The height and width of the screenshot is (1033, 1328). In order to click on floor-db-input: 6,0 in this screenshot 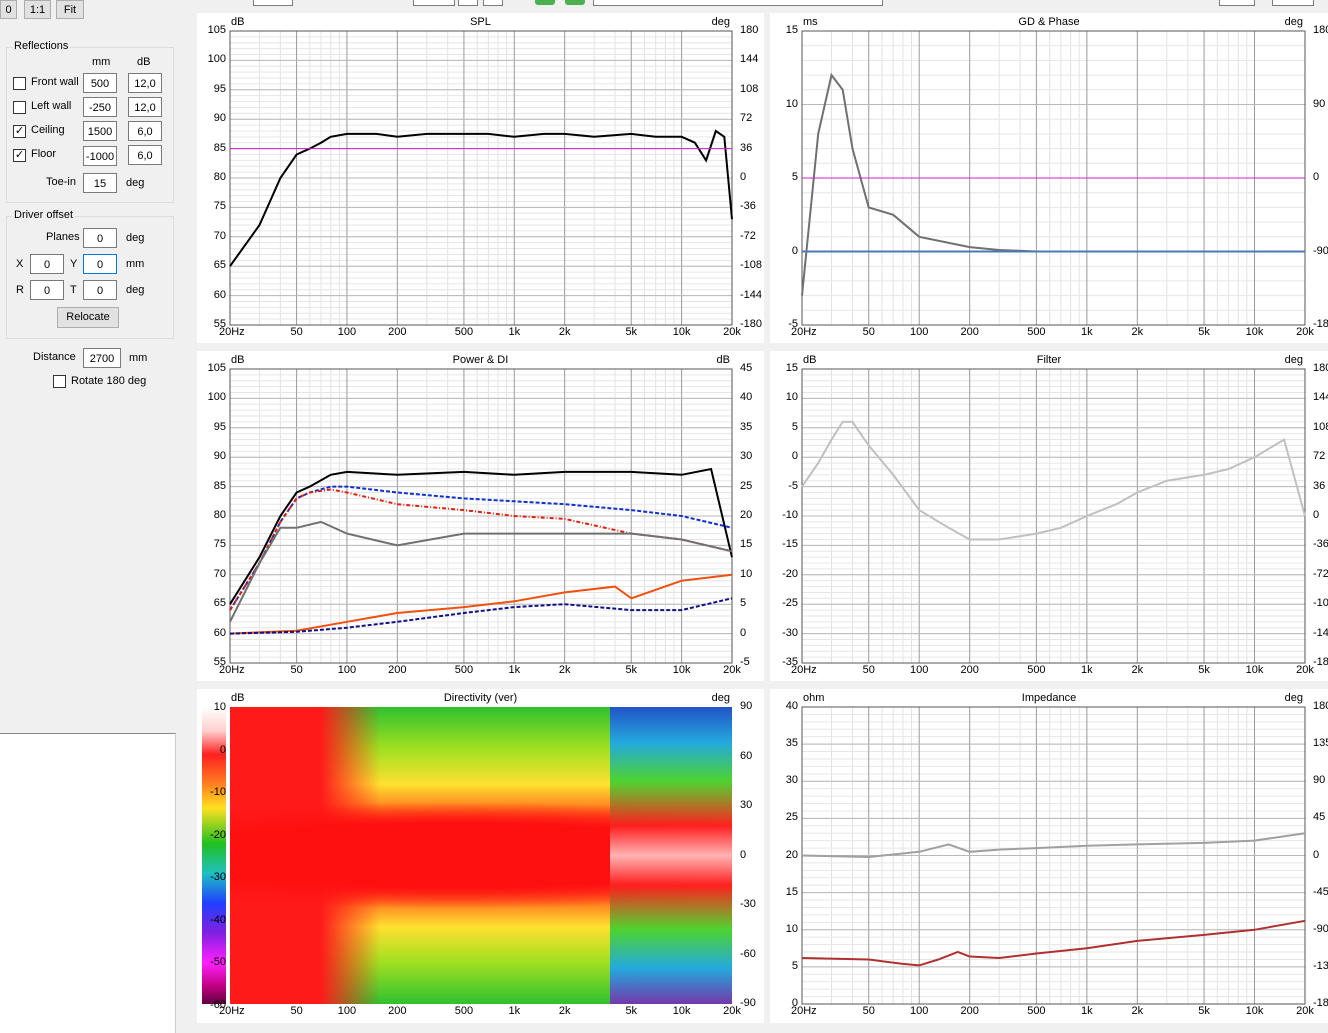, I will do `click(145, 155)`.